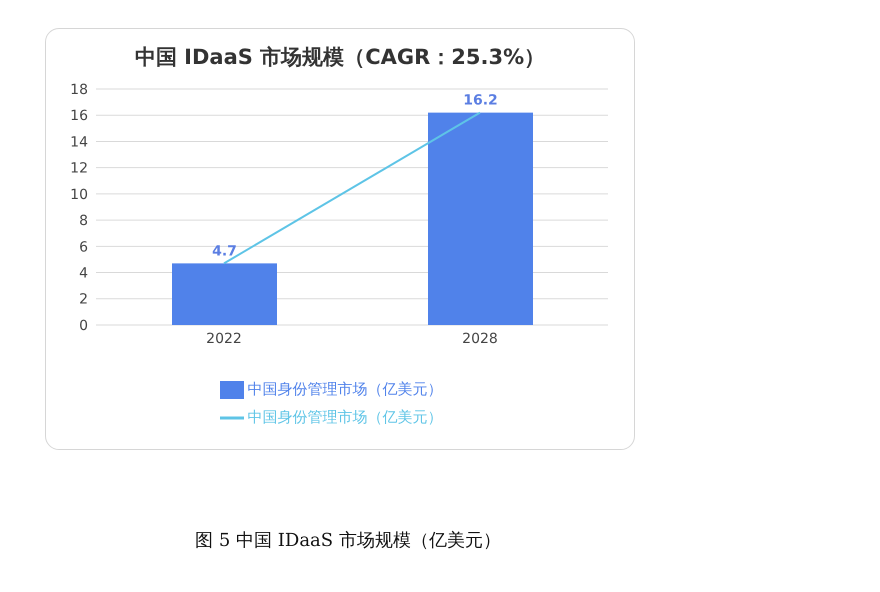 This screenshot has height=592, width=880. I want to click on y-tick-label: 6, so click(83, 247).